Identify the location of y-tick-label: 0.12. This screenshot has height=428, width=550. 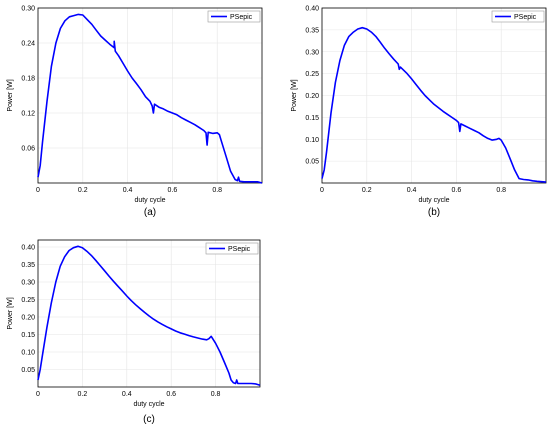
(28, 114).